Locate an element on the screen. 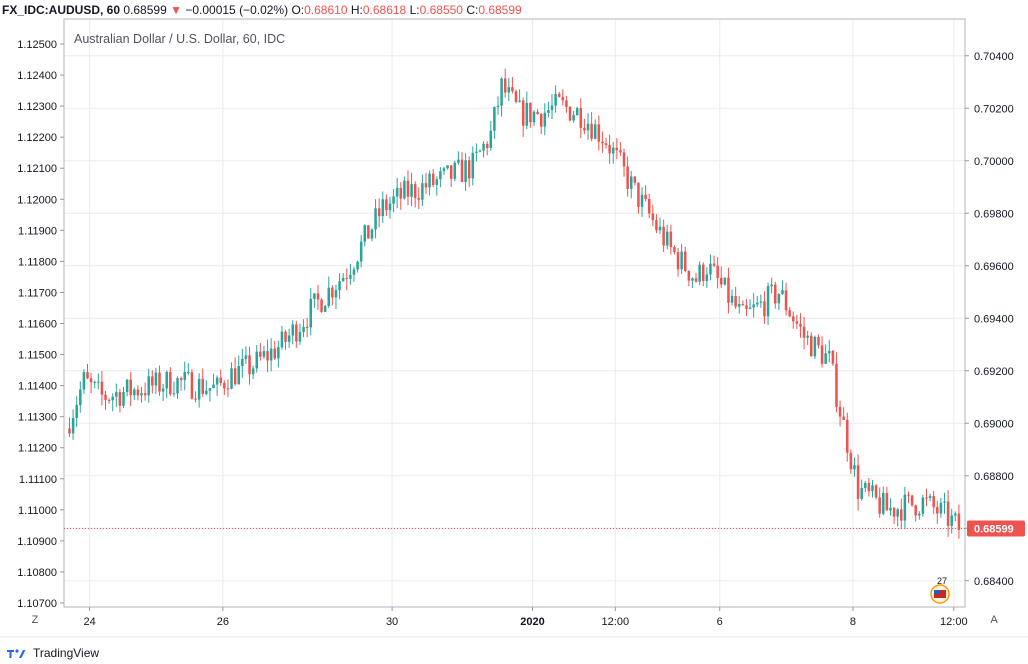 The width and height of the screenshot is (1028, 664). left-tick-label: 1.12100 is located at coordinates (37, 169).